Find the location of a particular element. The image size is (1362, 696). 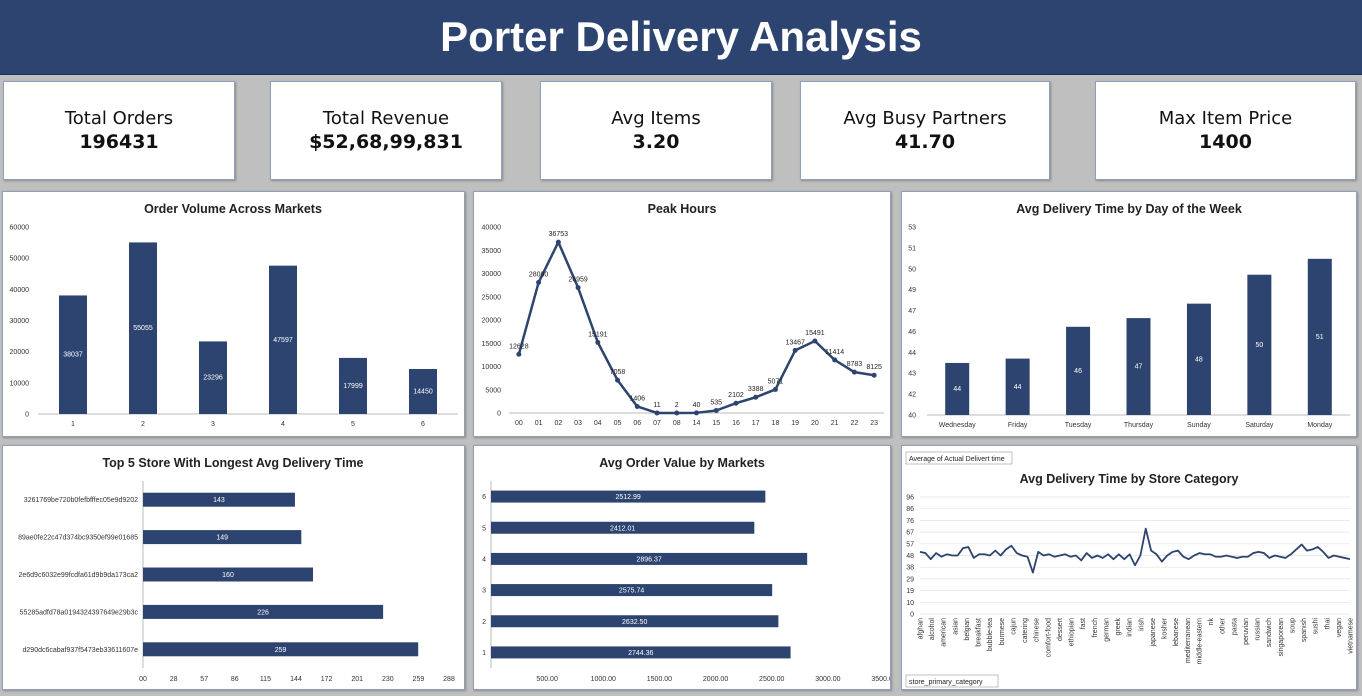

kpi-card-total-orders: Total Orders 196431 is located at coordinates (119, 130).